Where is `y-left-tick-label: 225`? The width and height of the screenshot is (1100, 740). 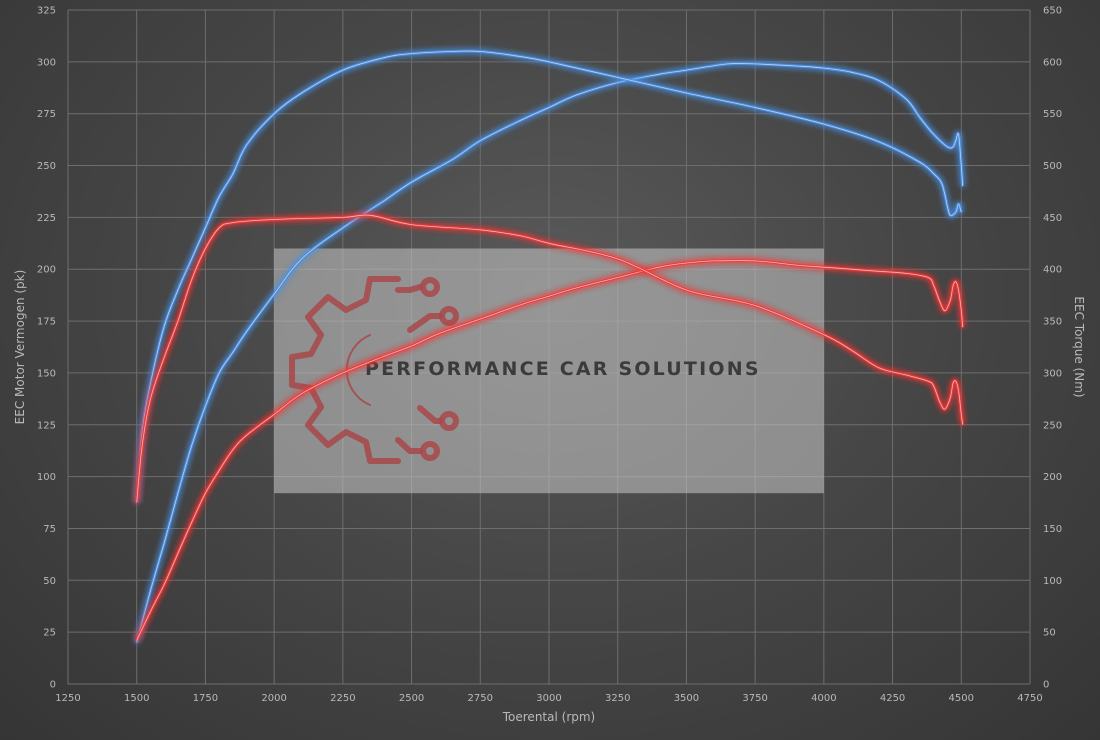 y-left-tick-label: 225 is located at coordinates (46, 218).